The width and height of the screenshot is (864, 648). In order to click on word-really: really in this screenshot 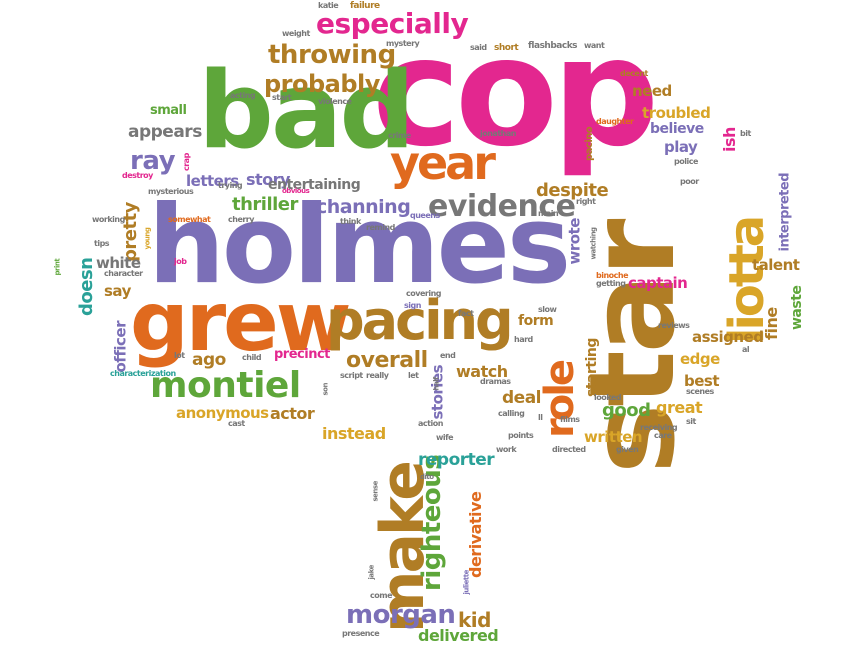, I will do `click(377, 375)`.